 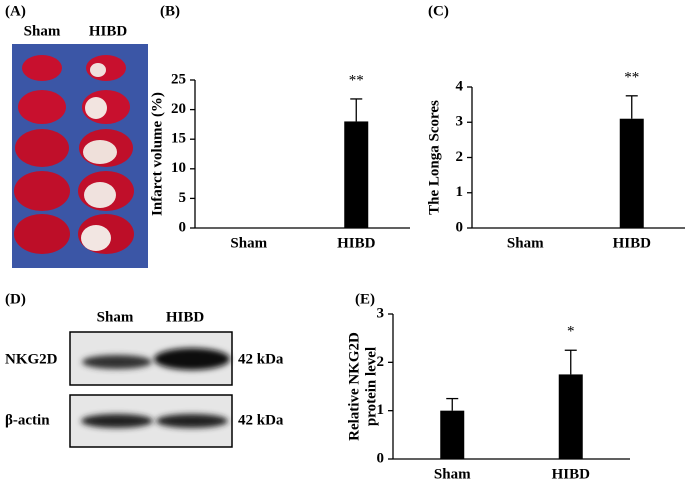 What do you see at coordinates (434, 157) in the screenshot?
I see `y-axis-label: The Longa Scores` at bounding box center [434, 157].